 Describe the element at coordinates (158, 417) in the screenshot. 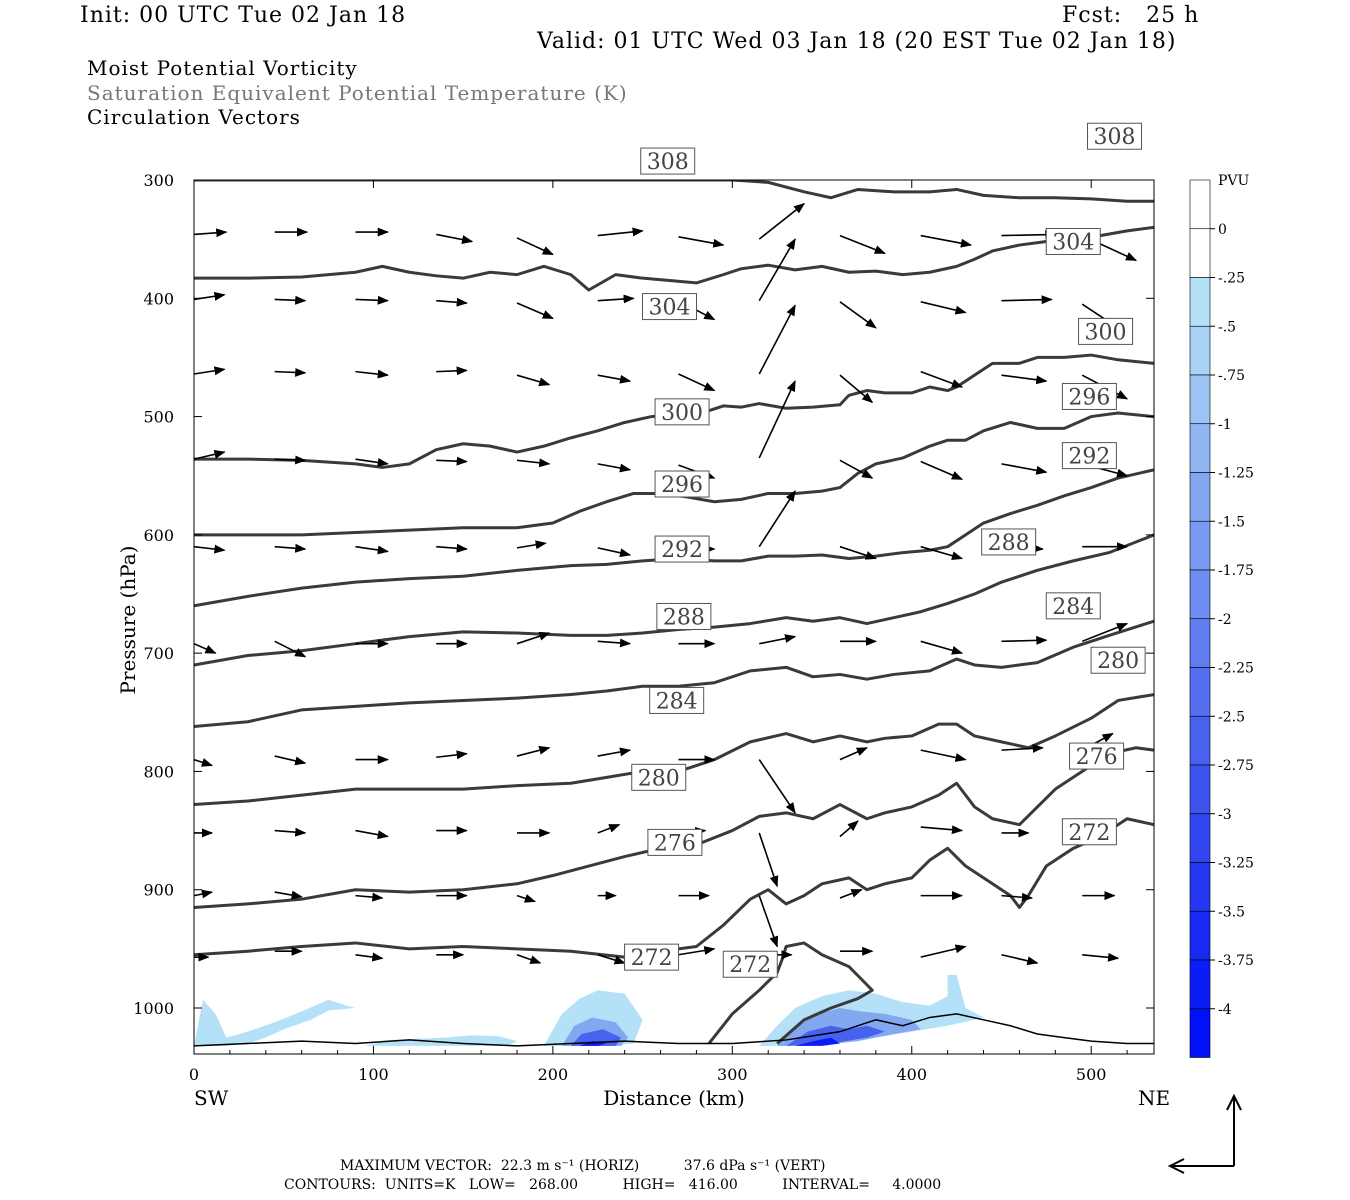

I see `y-tick-label-500: 500` at that location.